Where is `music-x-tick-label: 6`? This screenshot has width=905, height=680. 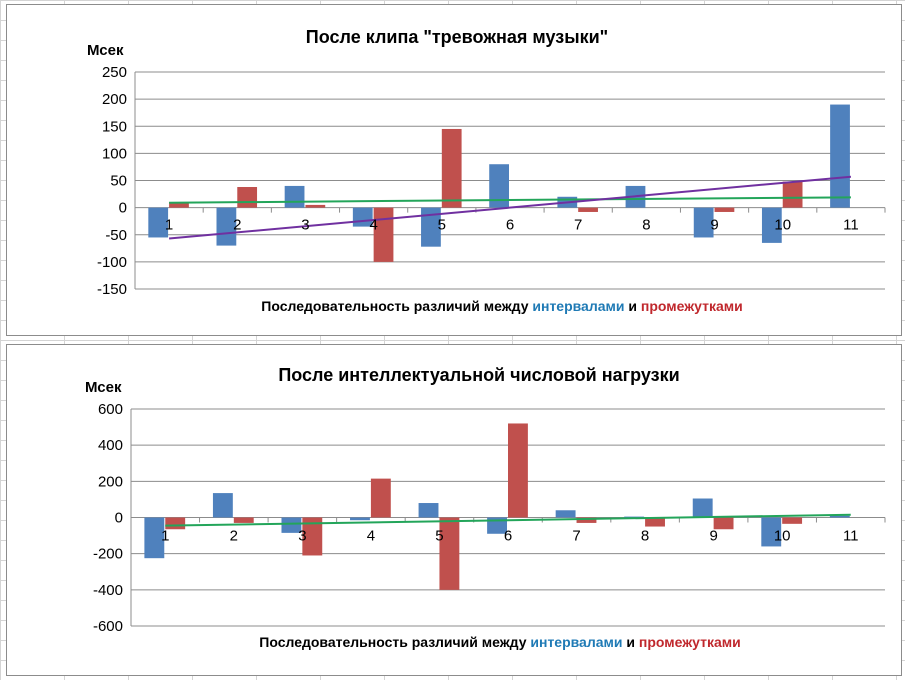
music-x-tick-label: 6 is located at coordinates (510, 225).